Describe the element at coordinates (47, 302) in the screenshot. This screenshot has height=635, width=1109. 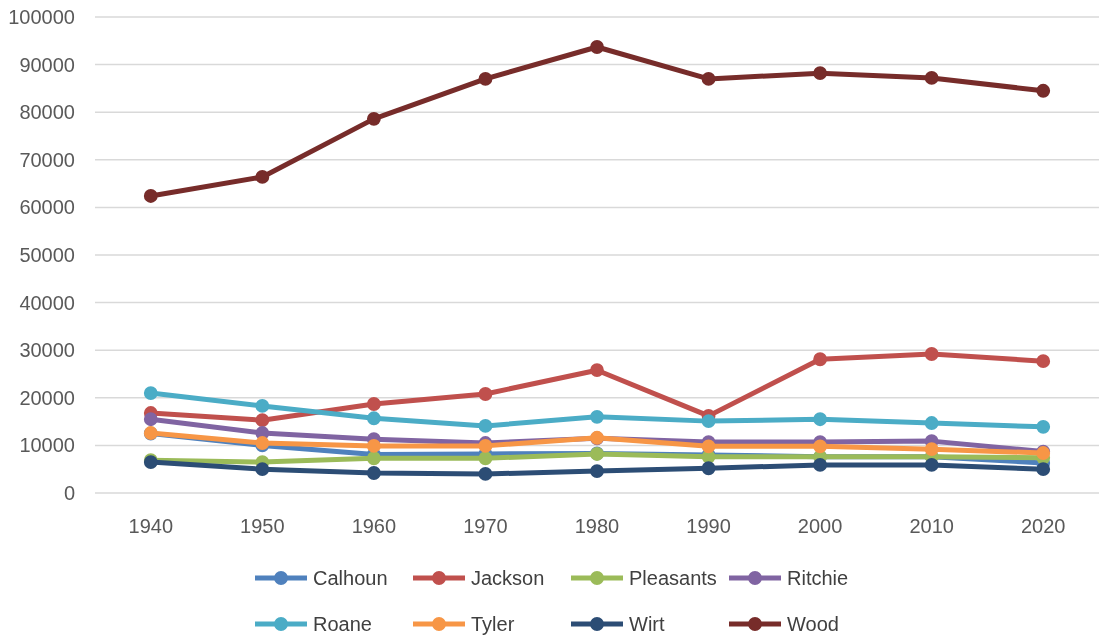
I see `y-tick-label: 40000` at that location.